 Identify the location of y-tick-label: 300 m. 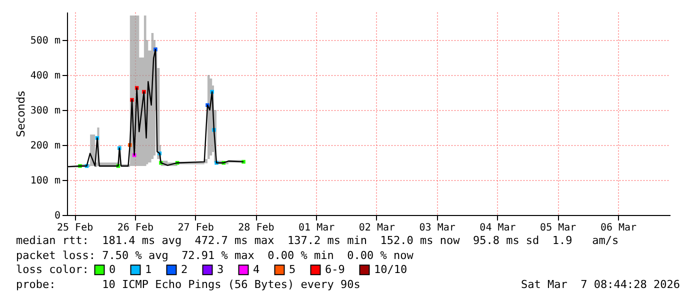
(45, 111).